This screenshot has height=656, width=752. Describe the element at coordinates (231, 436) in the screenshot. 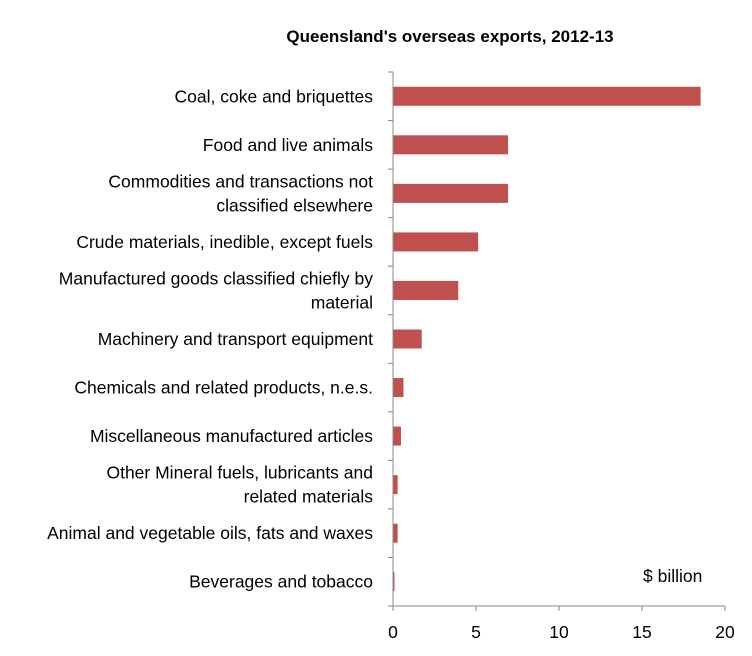

I see `category-label: Miscellaneous manufactured articles` at that location.